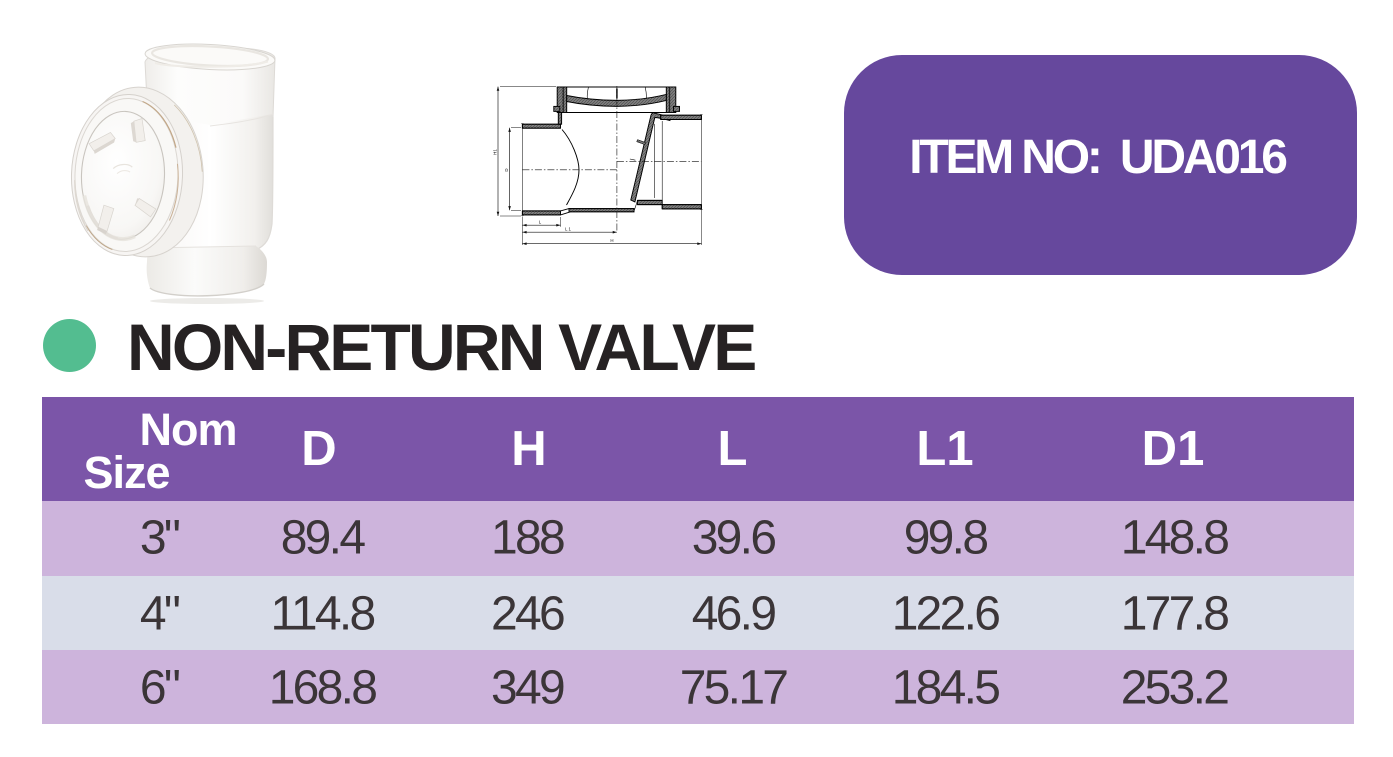 This screenshot has height=757, width=1393. I want to click on svg-text: L 1, so click(568, 229).